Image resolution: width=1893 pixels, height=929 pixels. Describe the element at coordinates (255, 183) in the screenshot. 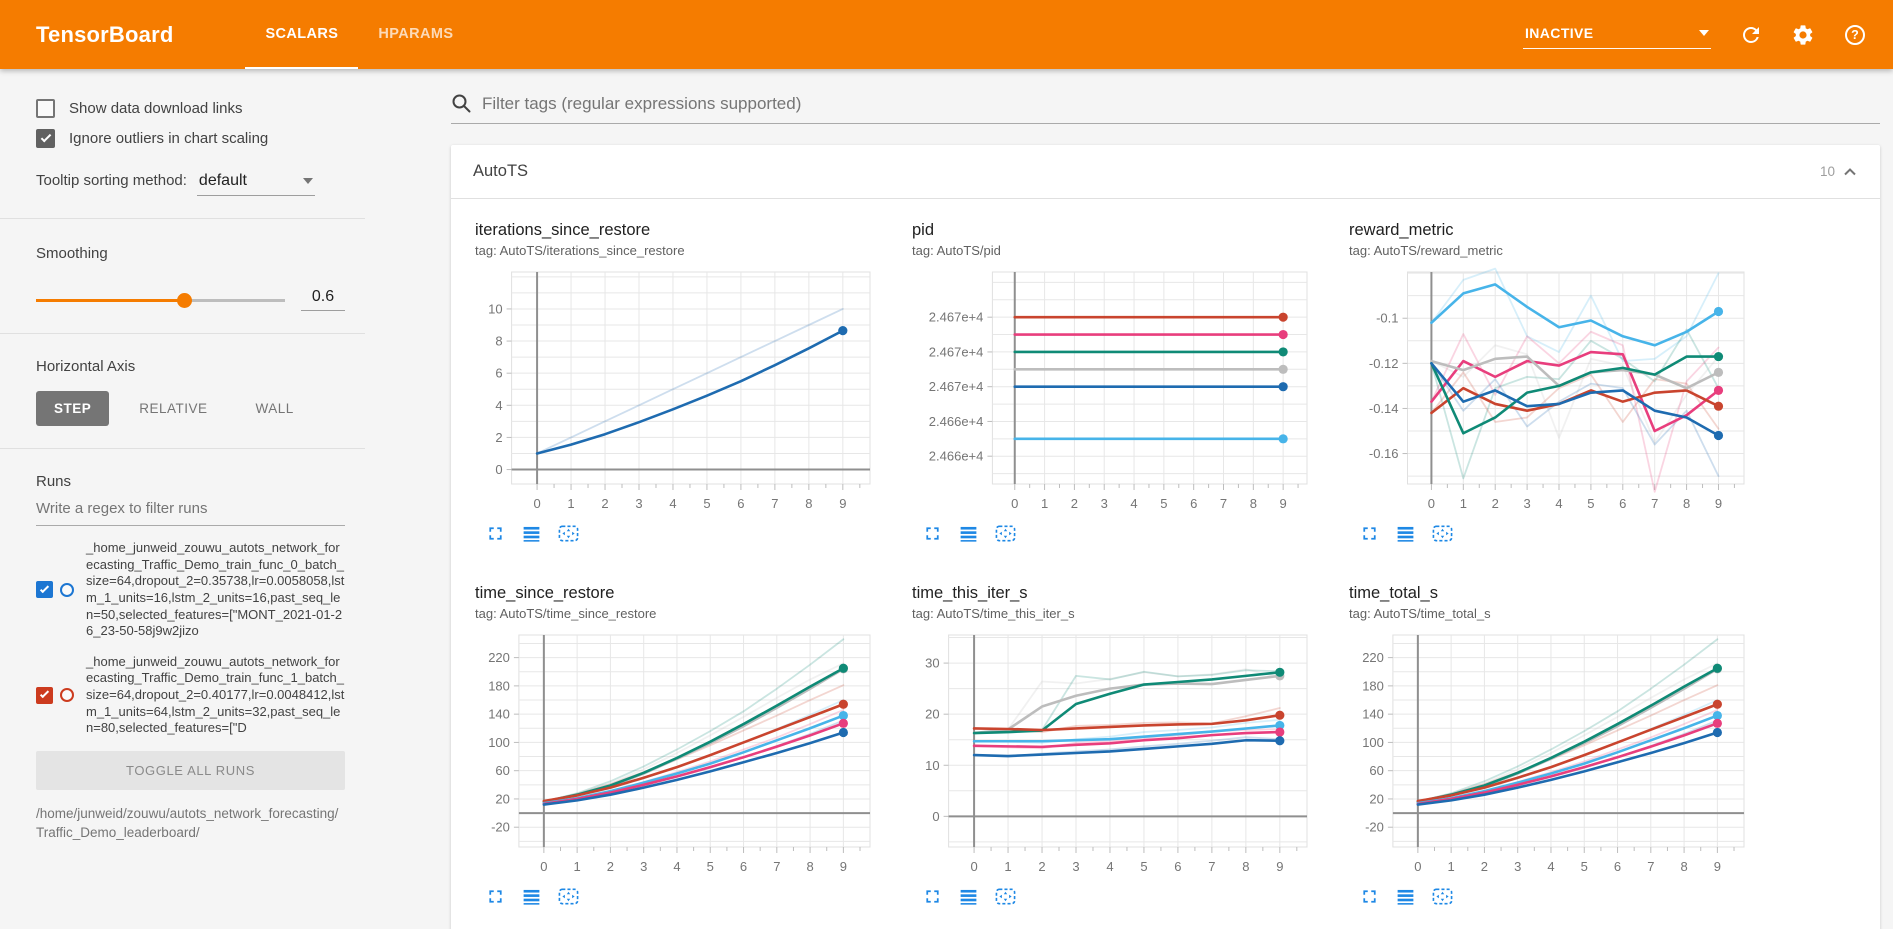

I see `tooltip-sorting-select: default` at that location.